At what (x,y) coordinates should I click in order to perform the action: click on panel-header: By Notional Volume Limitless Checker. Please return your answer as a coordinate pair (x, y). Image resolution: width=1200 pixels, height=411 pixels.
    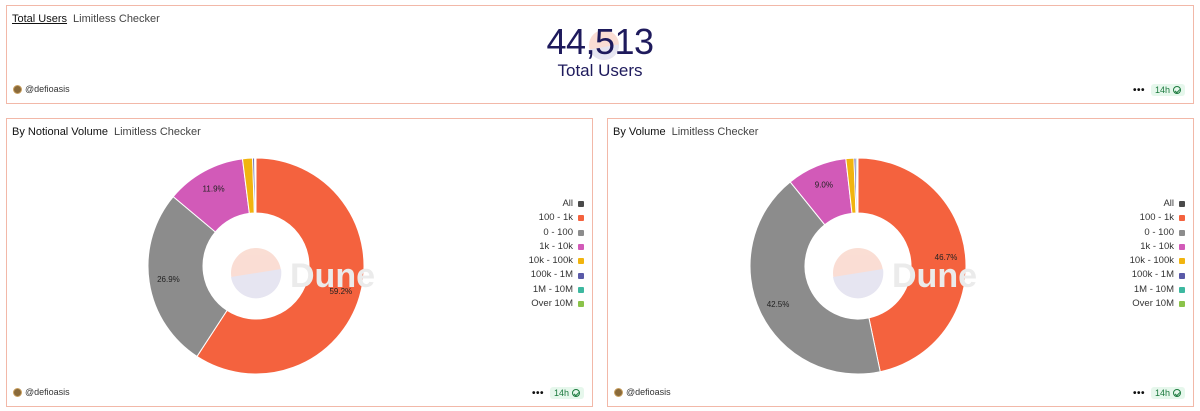
    Looking at the image, I should click on (106, 132).